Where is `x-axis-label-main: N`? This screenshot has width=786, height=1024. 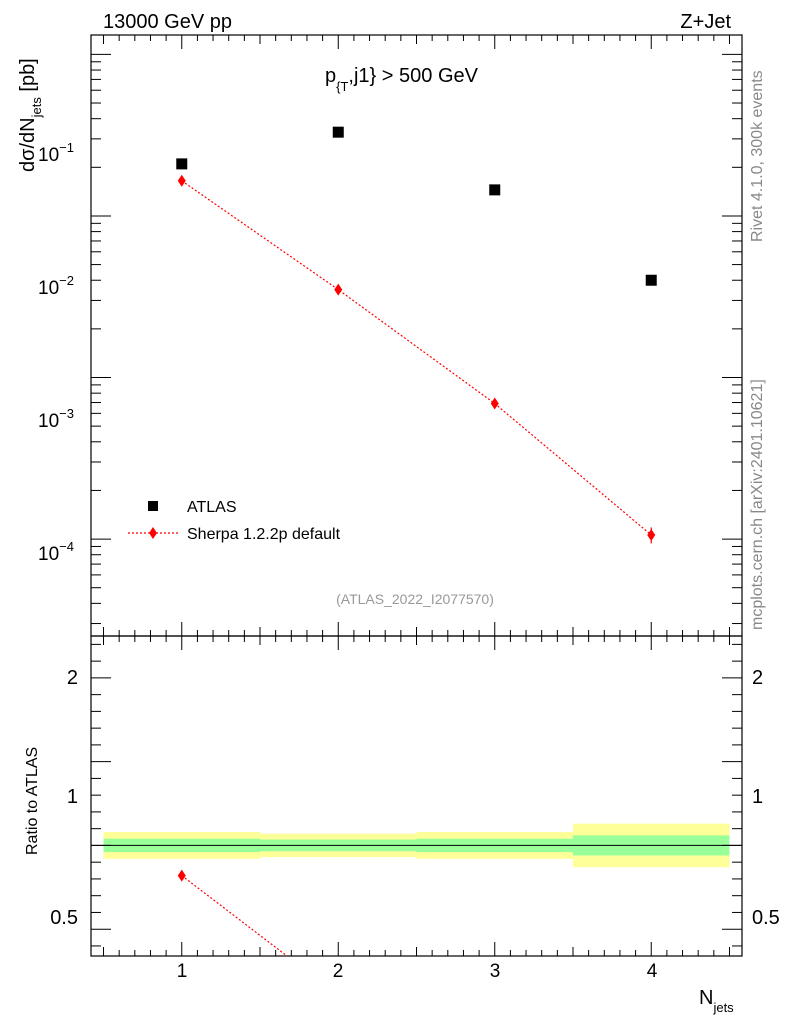 x-axis-label-main: N is located at coordinates (706, 998).